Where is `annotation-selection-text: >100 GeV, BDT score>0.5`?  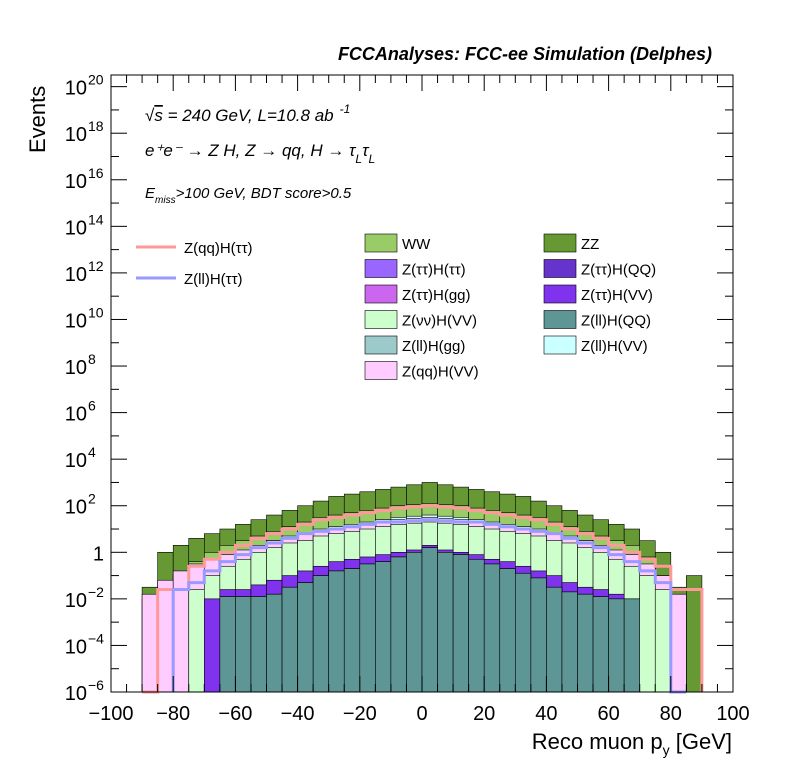 annotation-selection-text: >100 GeV, BDT score>0.5 is located at coordinates (264, 193).